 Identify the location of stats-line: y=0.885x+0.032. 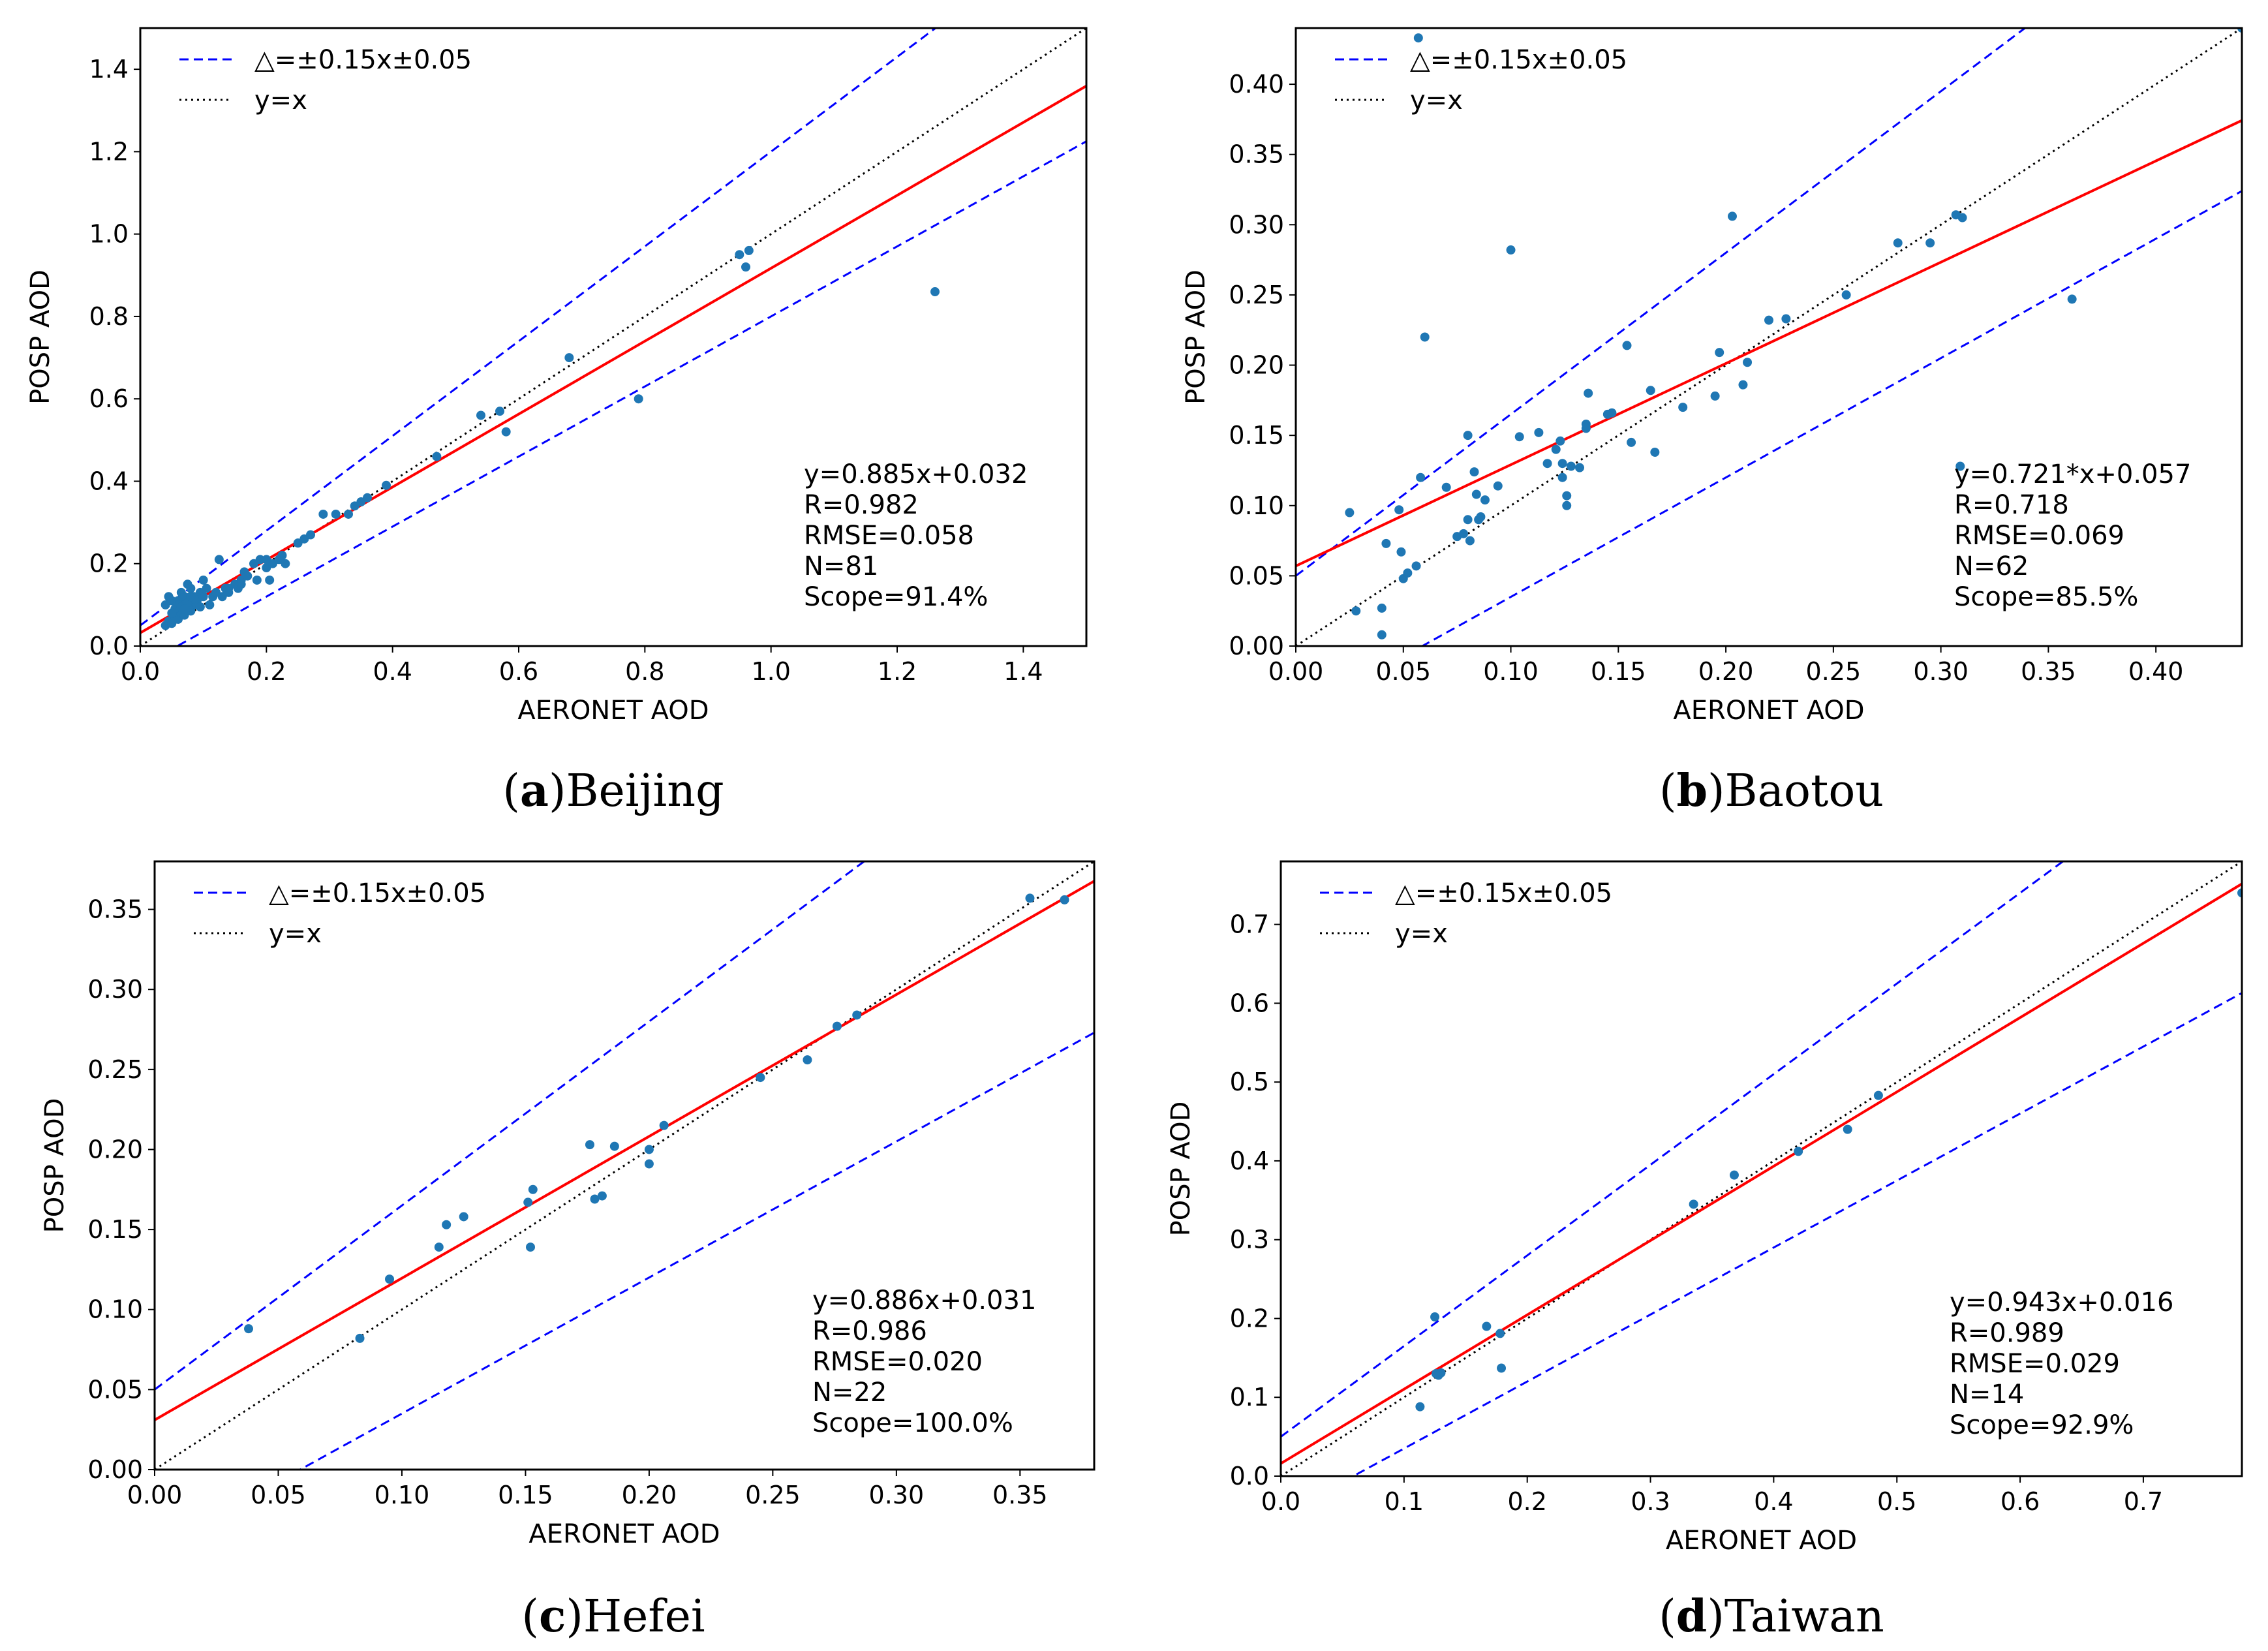
(916, 474).